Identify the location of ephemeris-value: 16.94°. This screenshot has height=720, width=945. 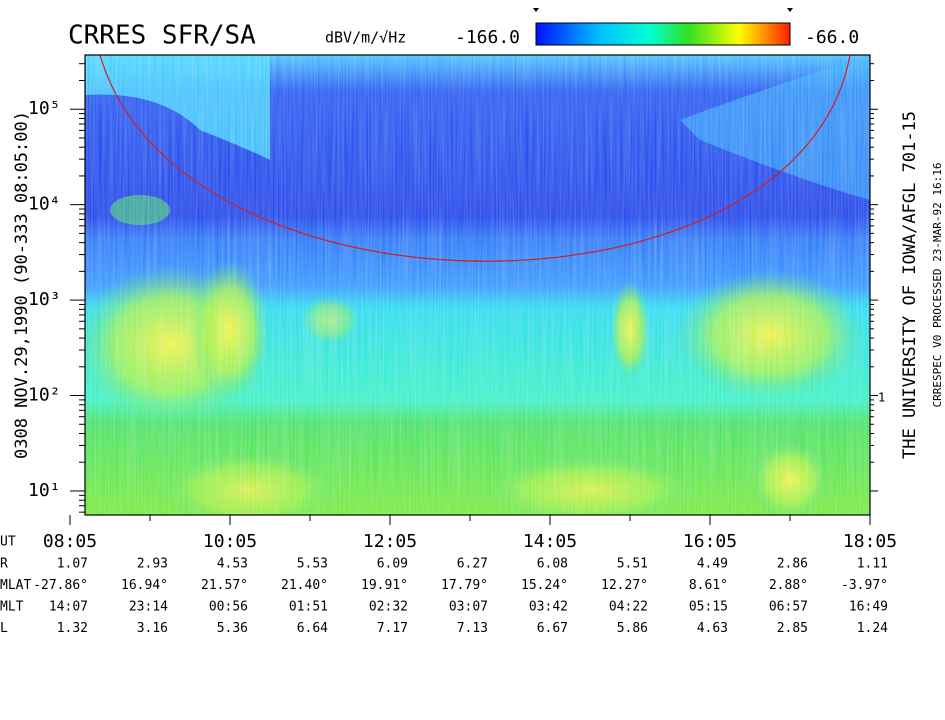
(144, 585).